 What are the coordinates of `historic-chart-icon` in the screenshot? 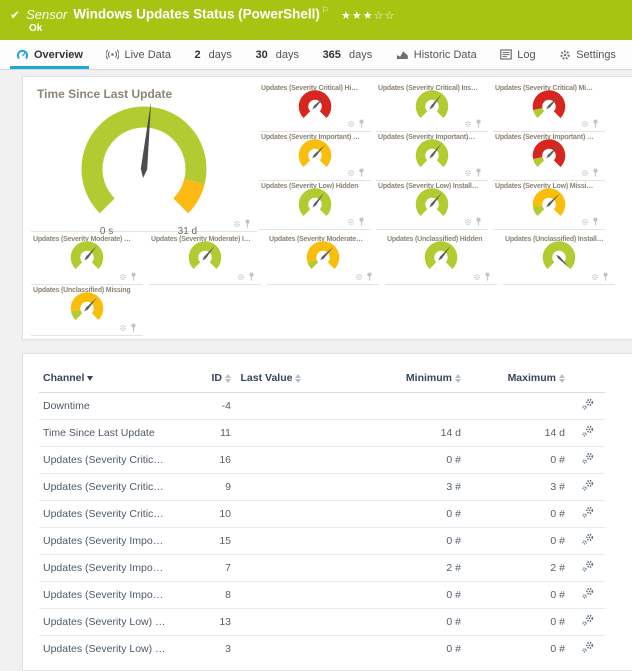 It's located at (402, 55).